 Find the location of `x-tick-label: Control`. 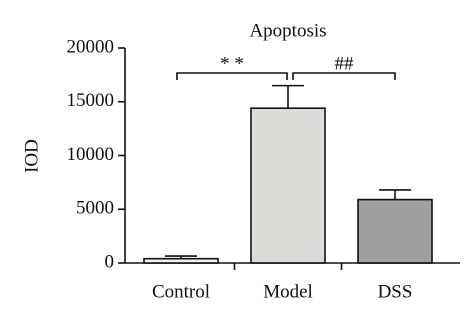

x-tick-label: Control is located at coordinates (181, 291).